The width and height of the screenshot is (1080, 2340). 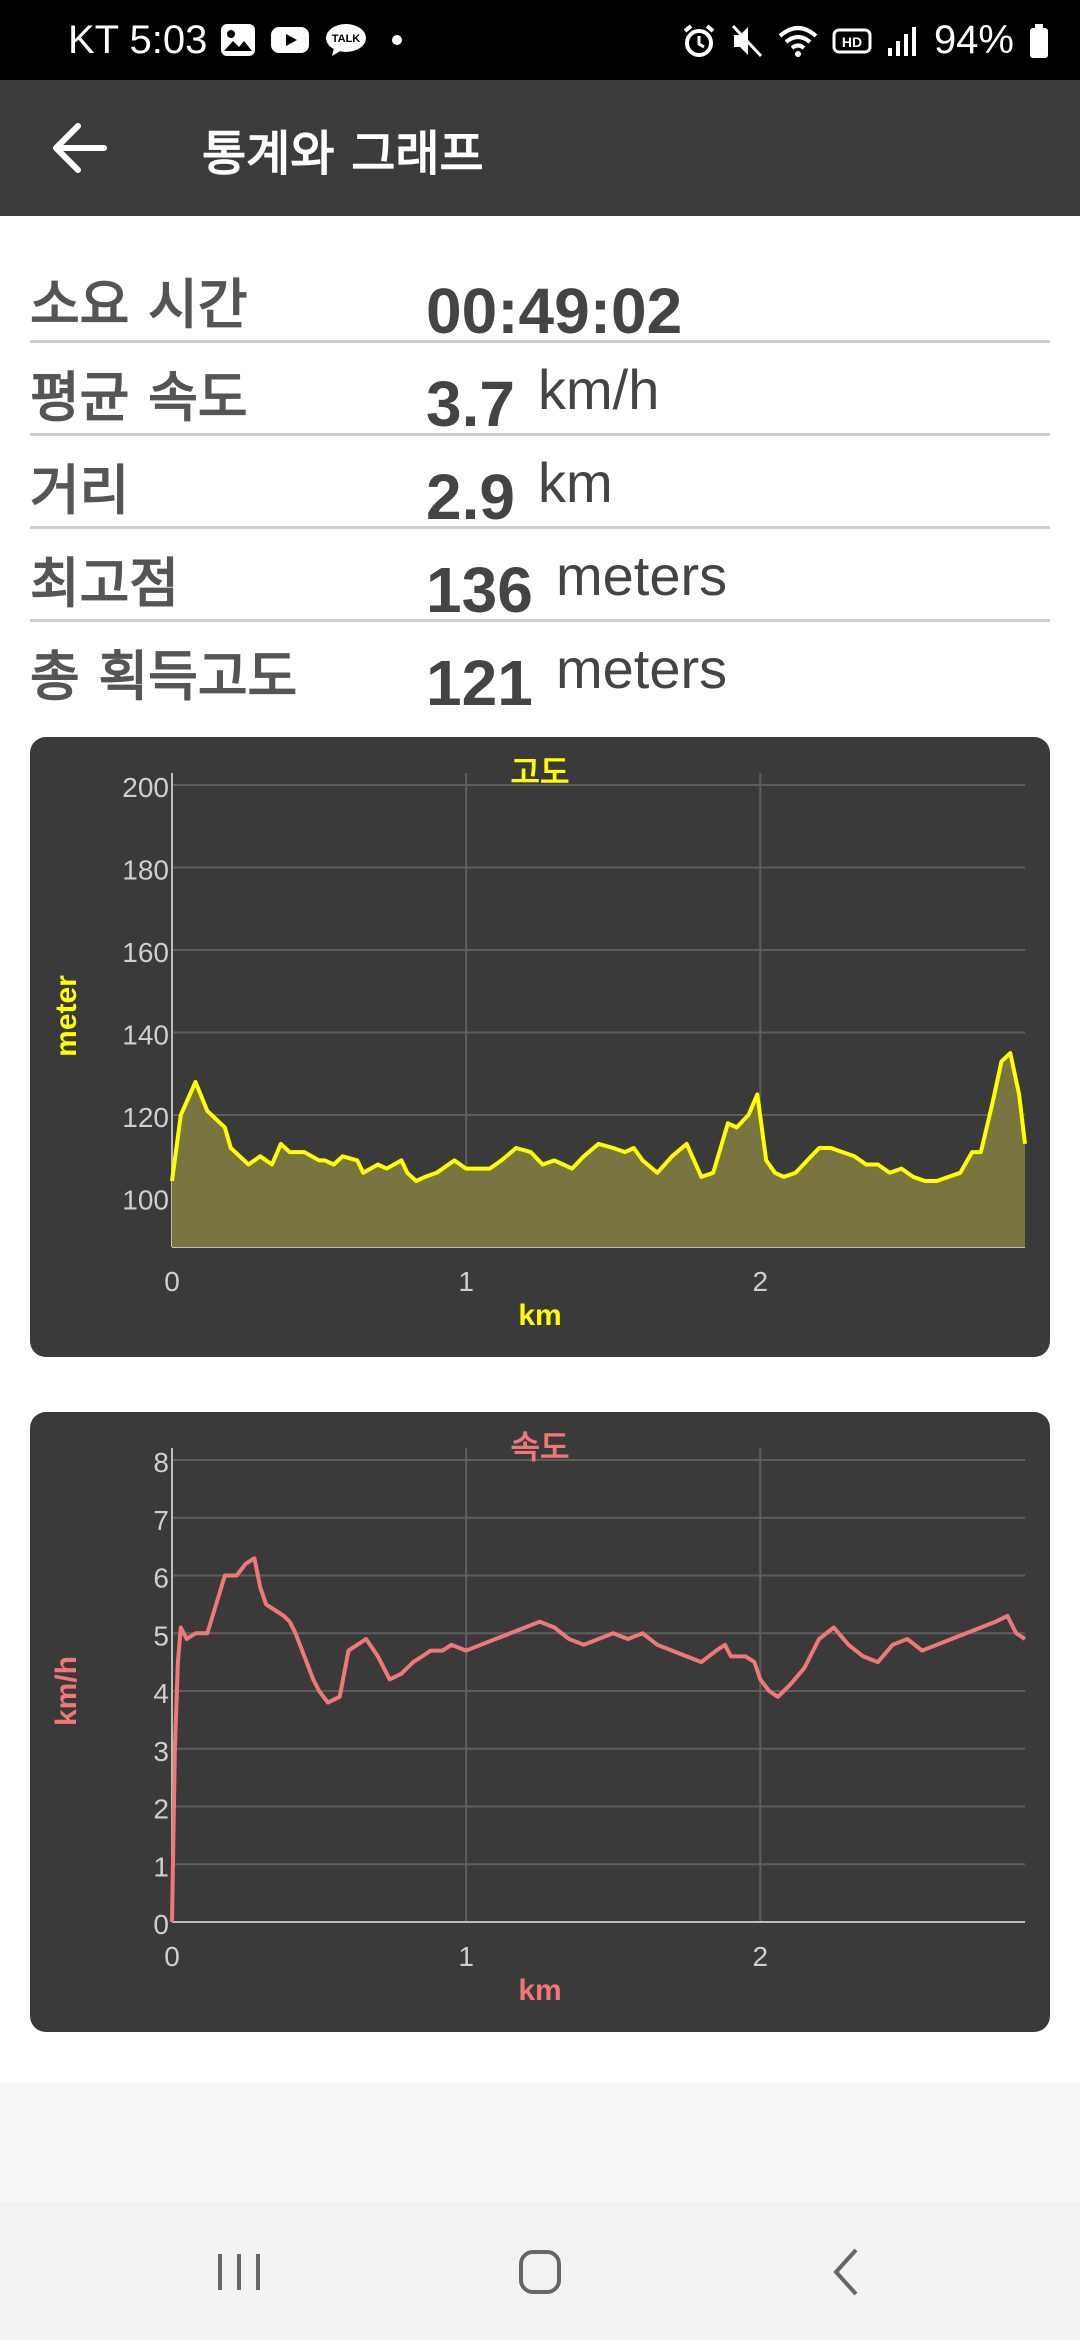 I want to click on back-arrow-icon, so click(x=80, y=148).